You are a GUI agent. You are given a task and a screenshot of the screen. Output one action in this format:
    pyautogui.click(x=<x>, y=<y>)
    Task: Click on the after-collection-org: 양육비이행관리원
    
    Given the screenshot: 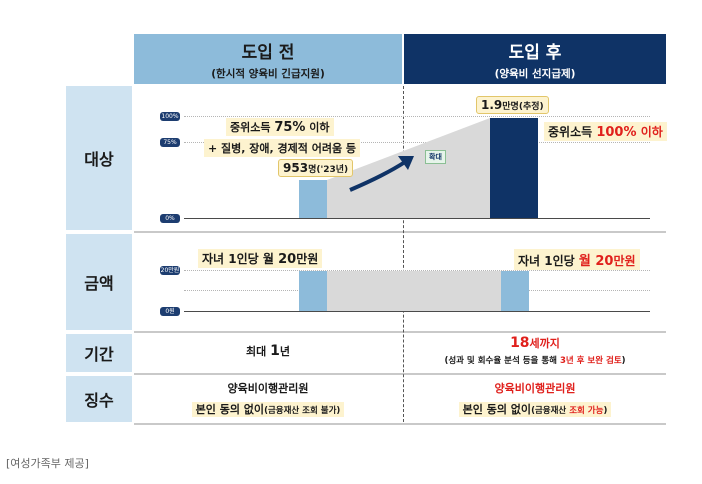 What is the action you would take?
    pyautogui.click(x=535, y=388)
    